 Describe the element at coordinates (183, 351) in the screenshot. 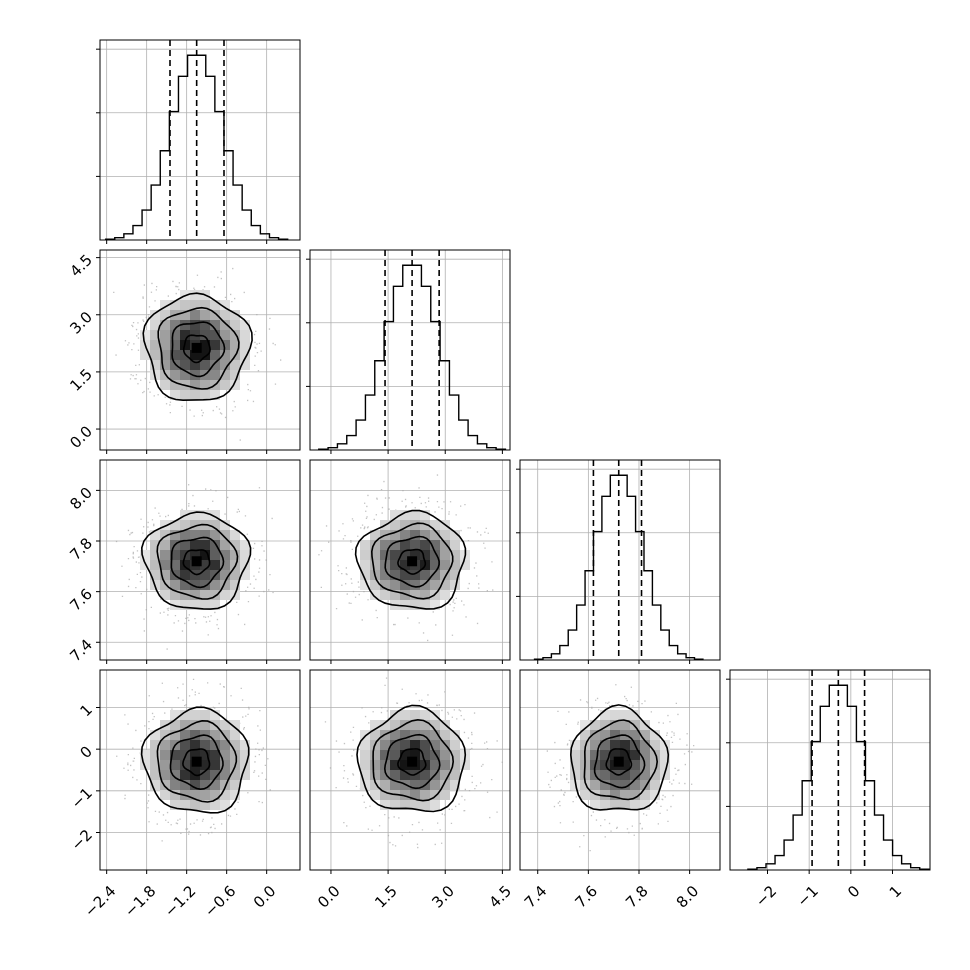

I see `scatter-panel-1-0: 0.0 1.5 3.0 4.5` at that location.